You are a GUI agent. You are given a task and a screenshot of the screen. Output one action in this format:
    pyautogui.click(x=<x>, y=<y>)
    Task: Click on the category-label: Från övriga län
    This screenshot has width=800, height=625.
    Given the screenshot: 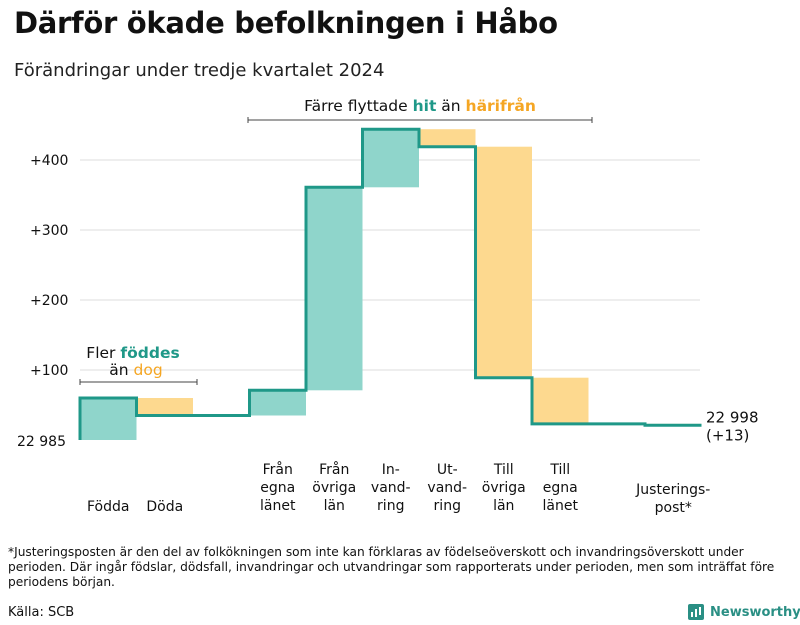 What is the action you would take?
    pyautogui.click(x=334, y=487)
    